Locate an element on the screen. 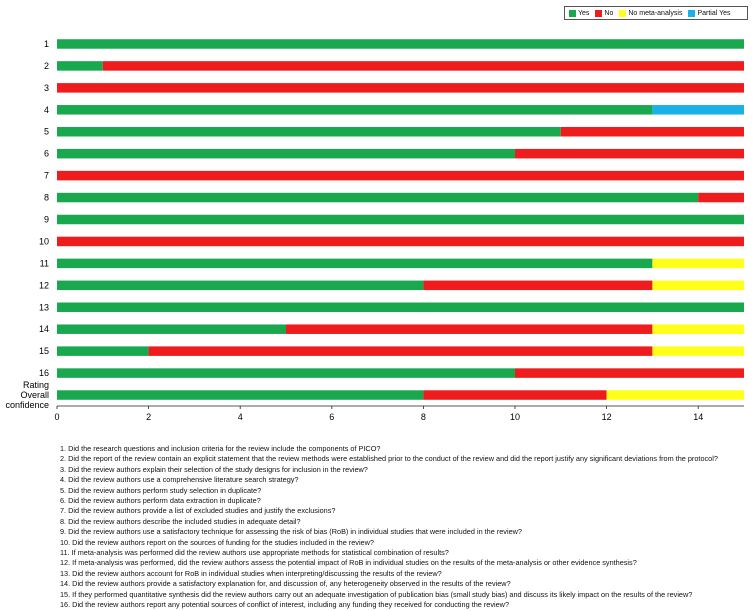 This screenshot has height=611, width=754. legend-swatch-partial-yes is located at coordinates (692, 13).